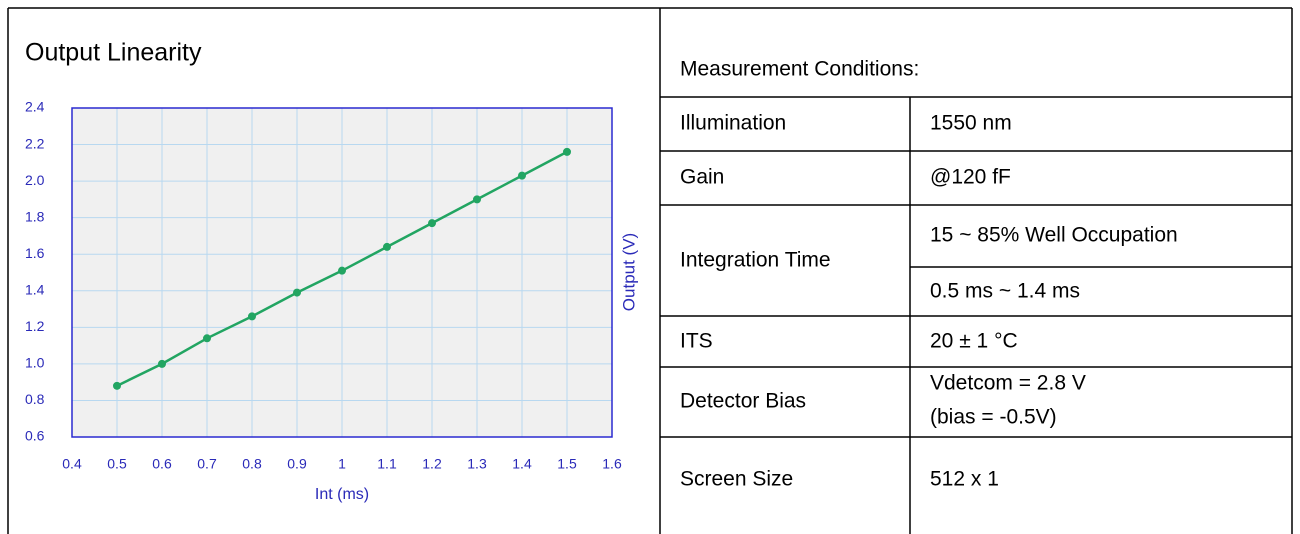 This screenshot has height=534, width=1300. I want to click on x-tick-label: 1.1, so click(387, 464).